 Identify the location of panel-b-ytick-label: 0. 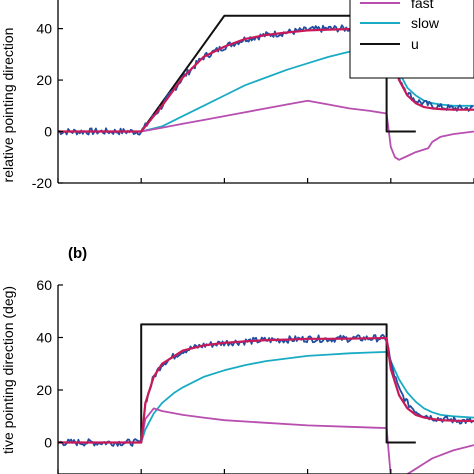
(48, 443).